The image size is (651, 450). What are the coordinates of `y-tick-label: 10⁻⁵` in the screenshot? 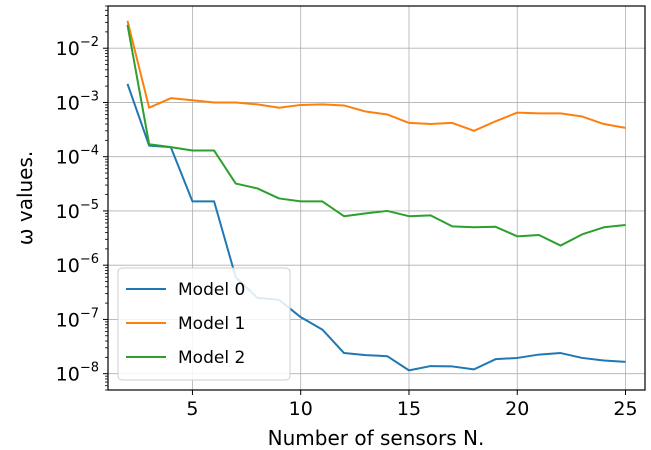 It's located at (77, 210).